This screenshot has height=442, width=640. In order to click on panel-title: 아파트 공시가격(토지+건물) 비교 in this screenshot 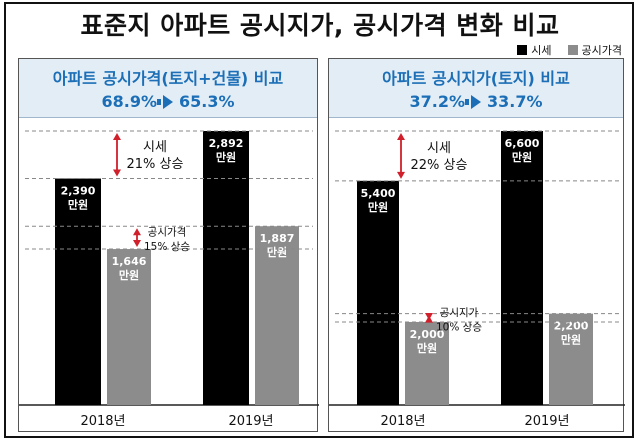, I will do `click(168, 78)`.